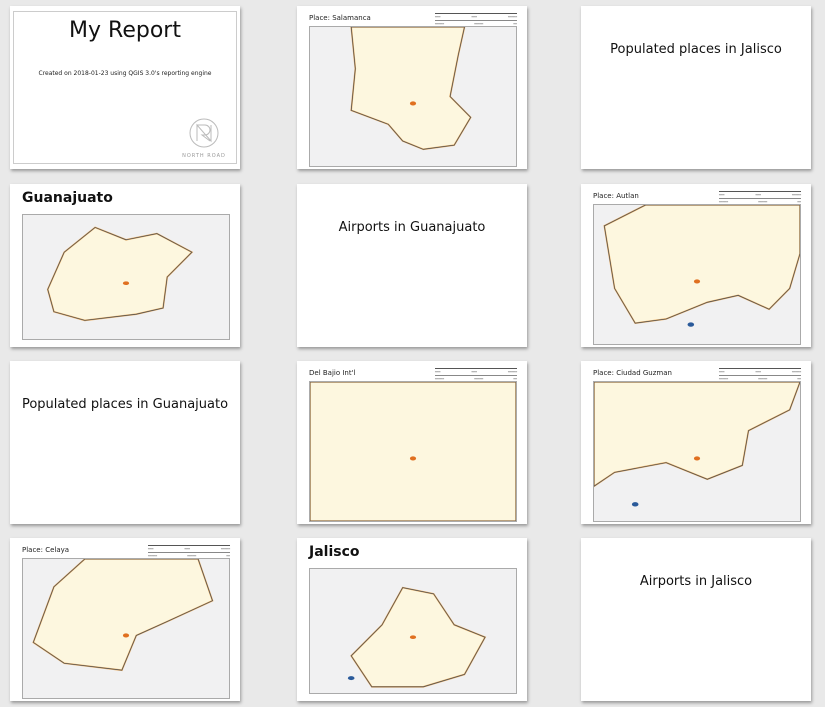 The width and height of the screenshot is (825, 707). Describe the element at coordinates (125, 404) in the screenshot. I see `section-heading: Populated places in Guanajuato` at that location.